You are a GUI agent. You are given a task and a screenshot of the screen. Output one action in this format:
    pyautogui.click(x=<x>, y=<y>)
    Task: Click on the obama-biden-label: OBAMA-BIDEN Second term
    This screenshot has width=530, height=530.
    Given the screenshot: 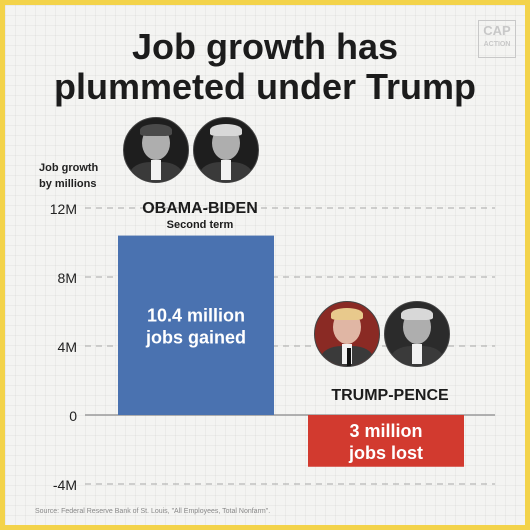 What is the action you would take?
    pyautogui.click(x=200, y=215)
    